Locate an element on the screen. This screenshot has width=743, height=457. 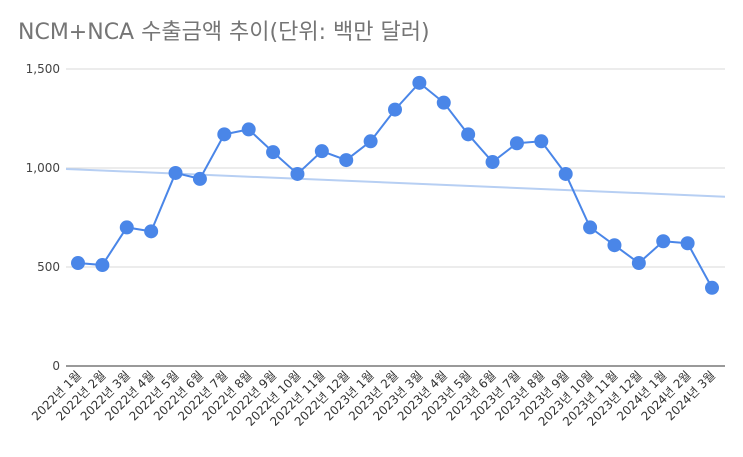
trendline is located at coordinates (395, 182).